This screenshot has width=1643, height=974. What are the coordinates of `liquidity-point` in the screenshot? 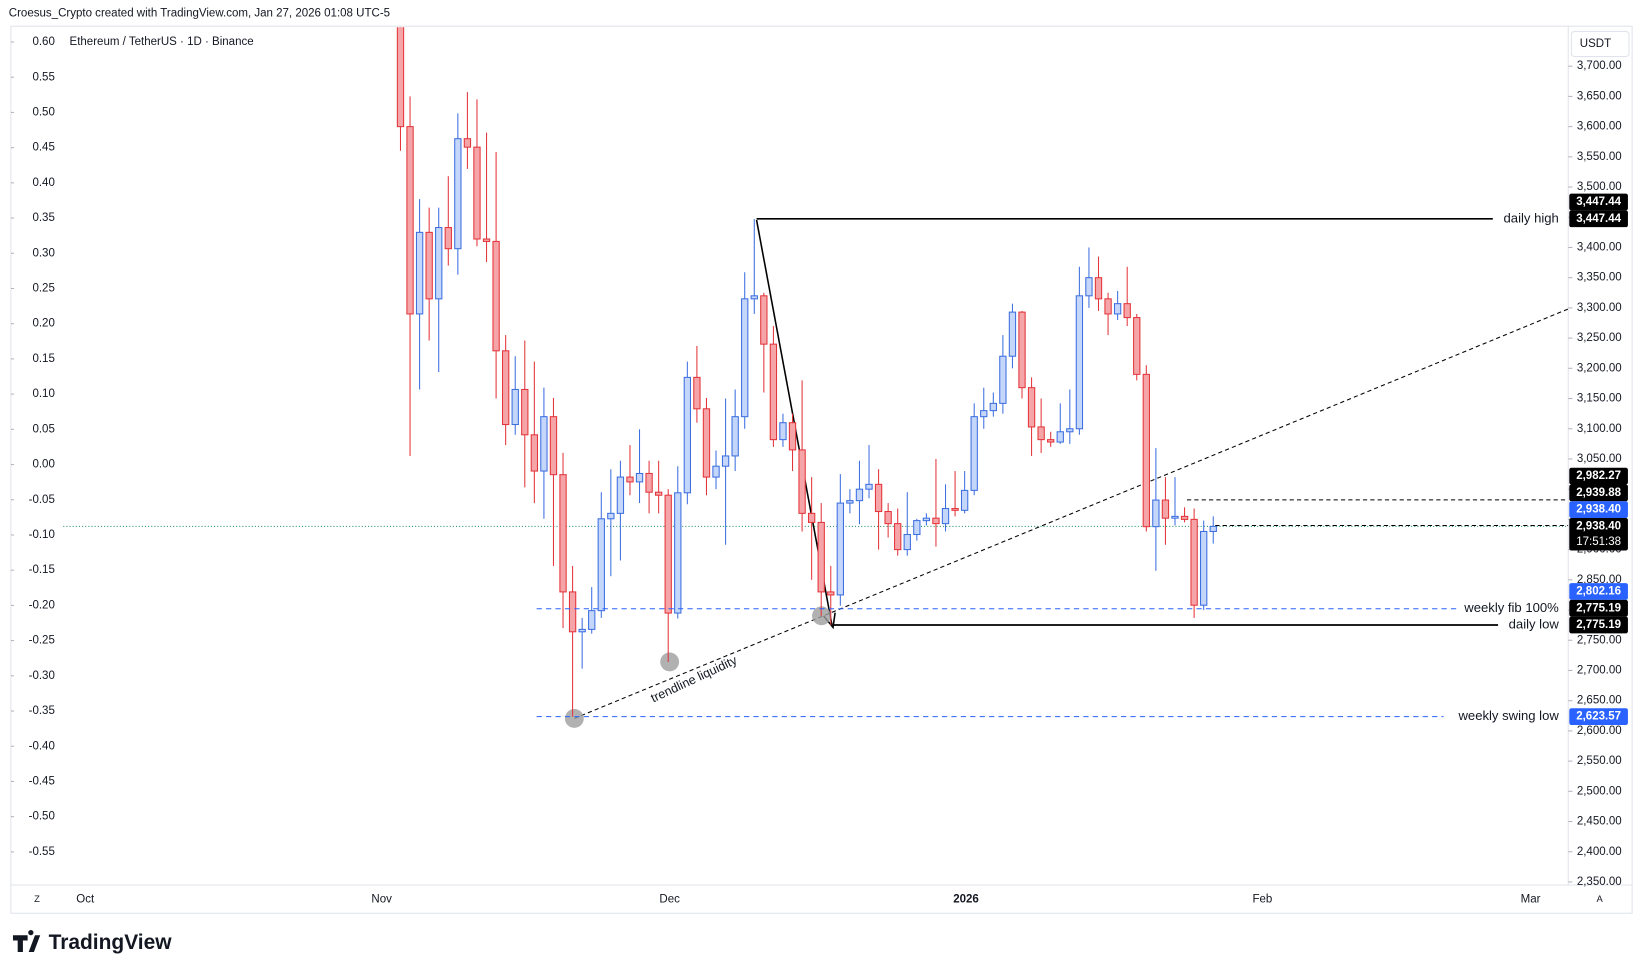 It's located at (670, 662).